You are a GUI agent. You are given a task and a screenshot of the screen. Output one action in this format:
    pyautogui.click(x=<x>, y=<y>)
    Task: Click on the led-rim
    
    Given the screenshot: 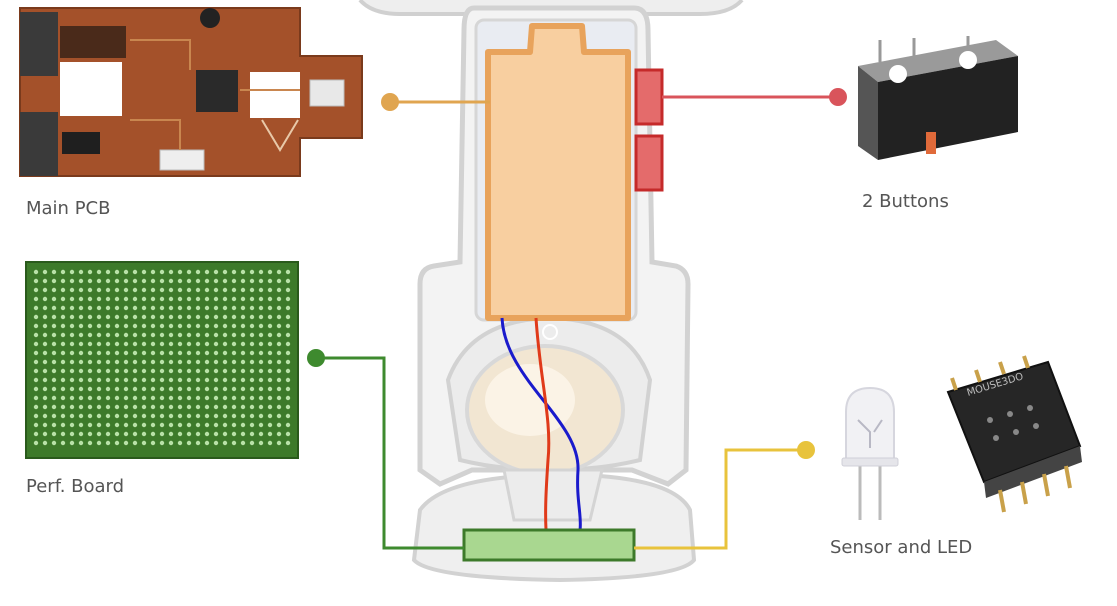 What is the action you would take?
    pyautogui.click(x=870, y=462)
    